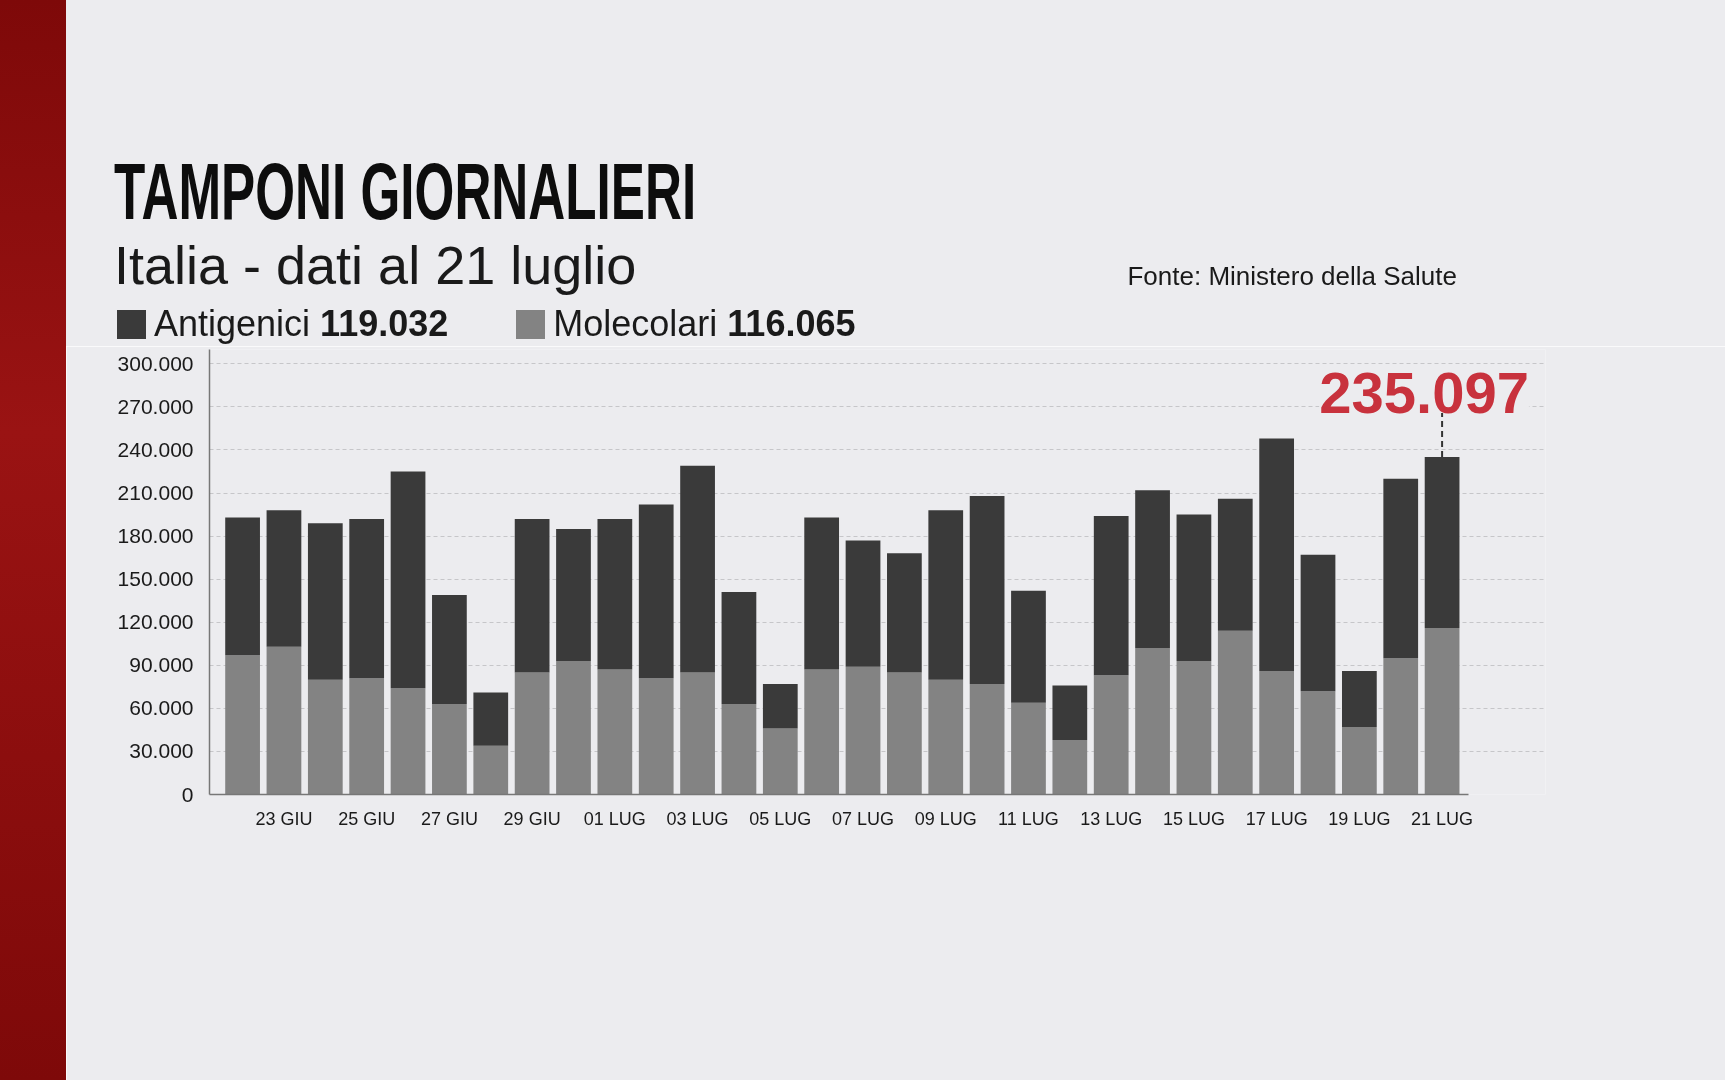  Describe the element at coordinates (405, 191) in the screenshot. I see `chart-title: TAMPONI GIORNALIERI` at that location.